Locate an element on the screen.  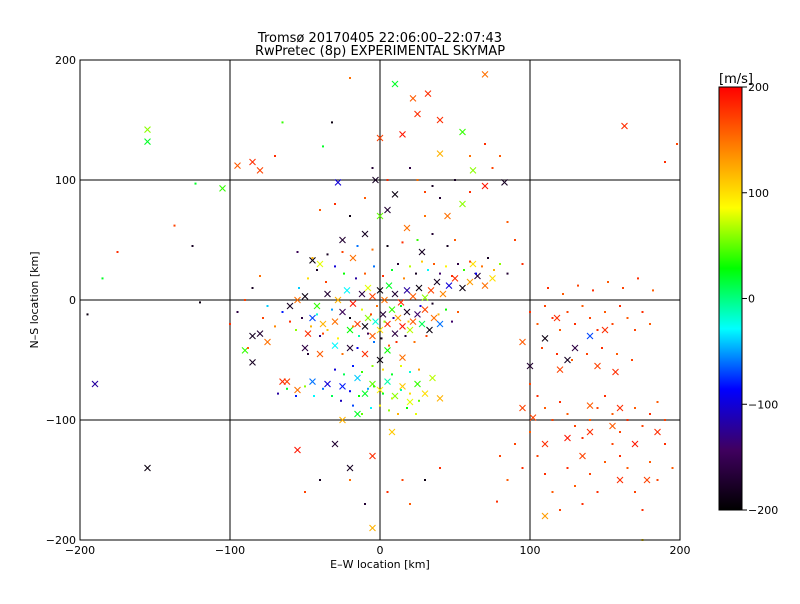
colorbar-tick-label: 0 is located at coordinates (751, 299).